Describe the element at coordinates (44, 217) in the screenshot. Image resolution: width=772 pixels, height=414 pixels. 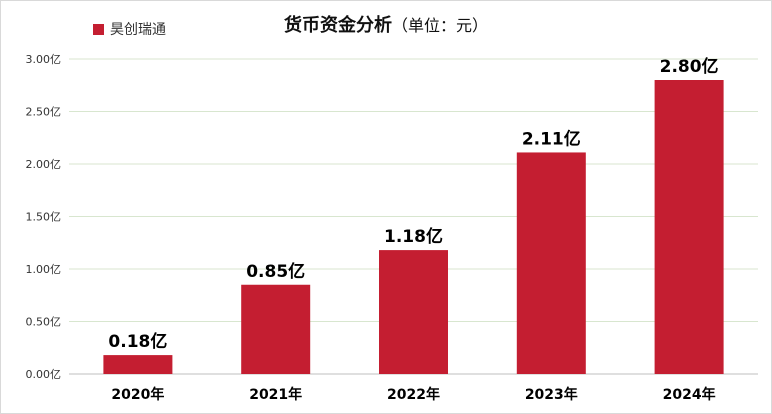
I see `y-tick-label: 1.50亿` at that location.